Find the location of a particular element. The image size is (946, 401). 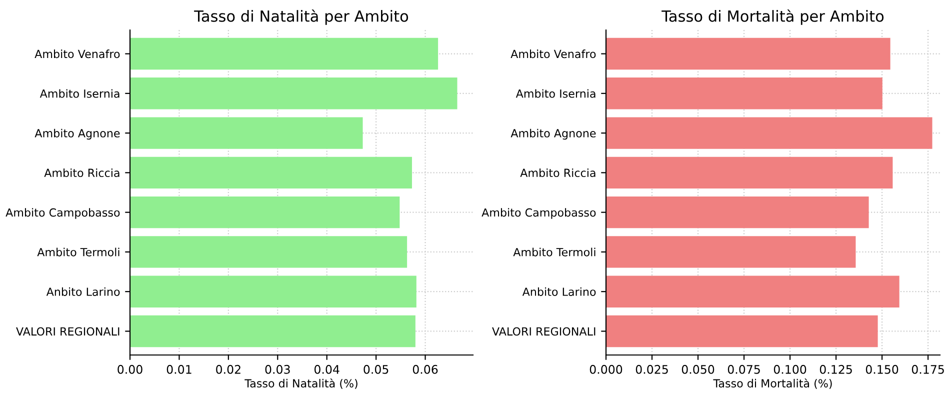

x-axis-title: Tasso di Natalità (%) is located at coordinates (301, 383).